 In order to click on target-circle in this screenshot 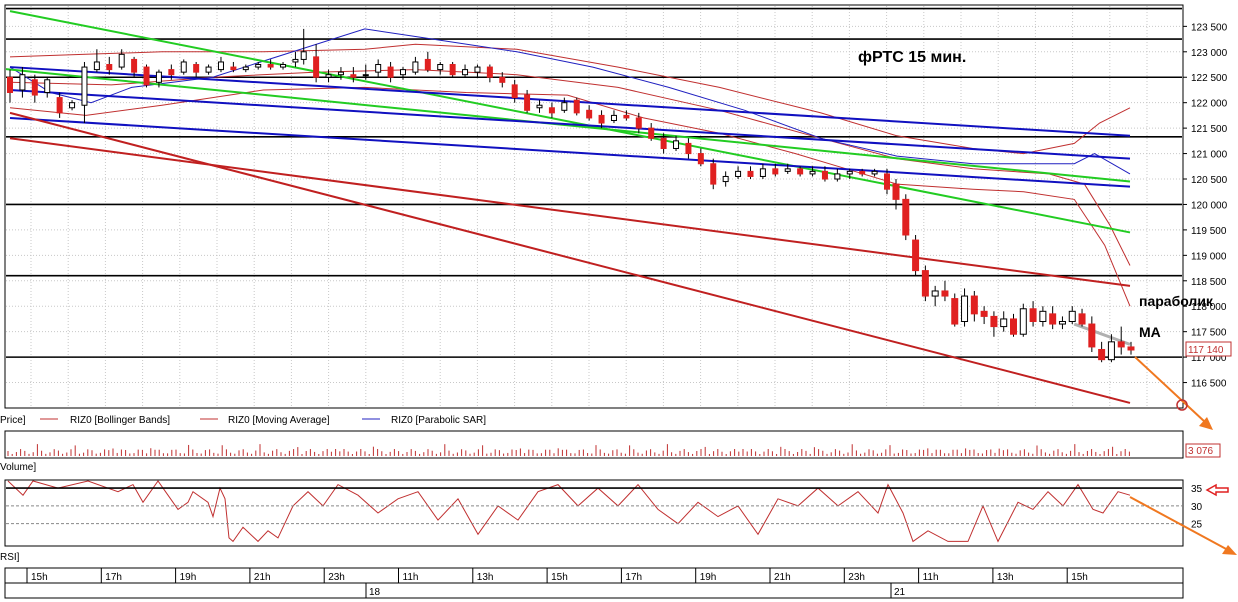, I will do `click(1182, 405)`.